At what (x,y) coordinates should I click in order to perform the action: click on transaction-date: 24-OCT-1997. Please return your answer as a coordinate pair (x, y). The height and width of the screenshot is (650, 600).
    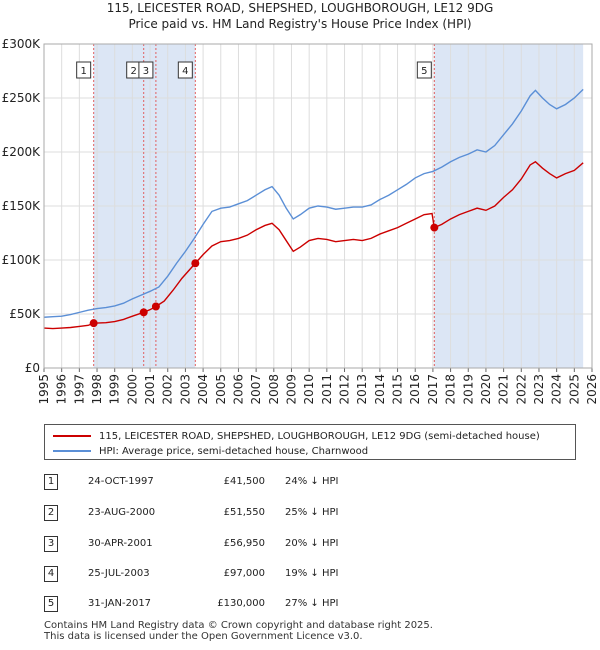
    Looking at the image, I should click on (121, 481).